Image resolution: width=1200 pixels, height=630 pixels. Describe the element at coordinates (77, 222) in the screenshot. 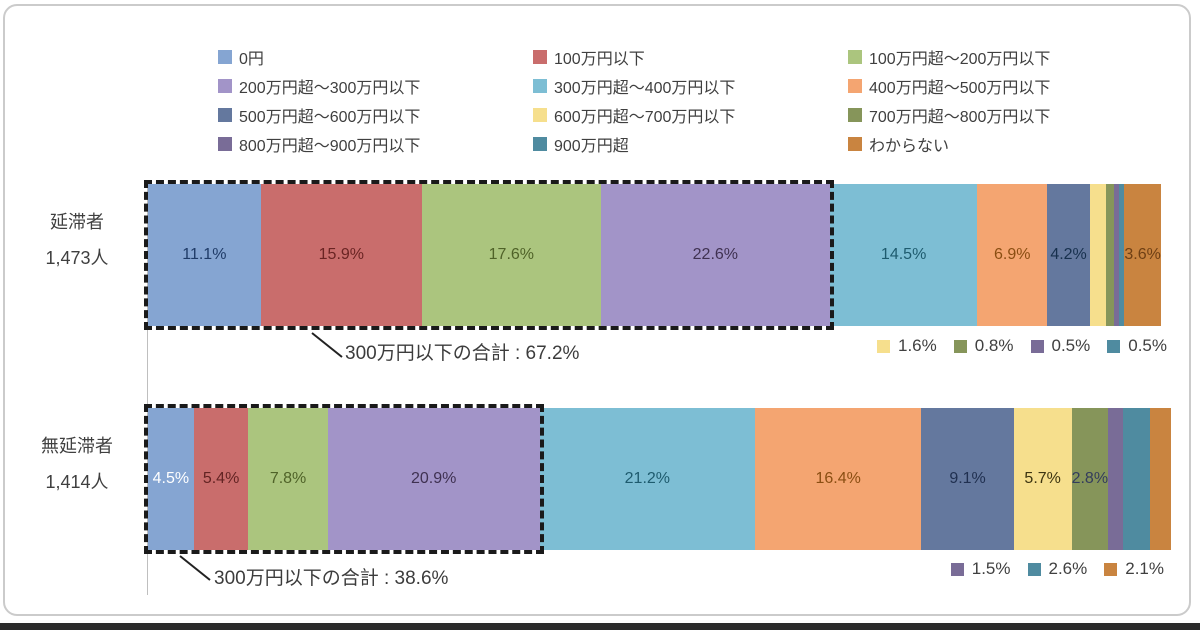

I see `category-name: 延滞者` at that location.